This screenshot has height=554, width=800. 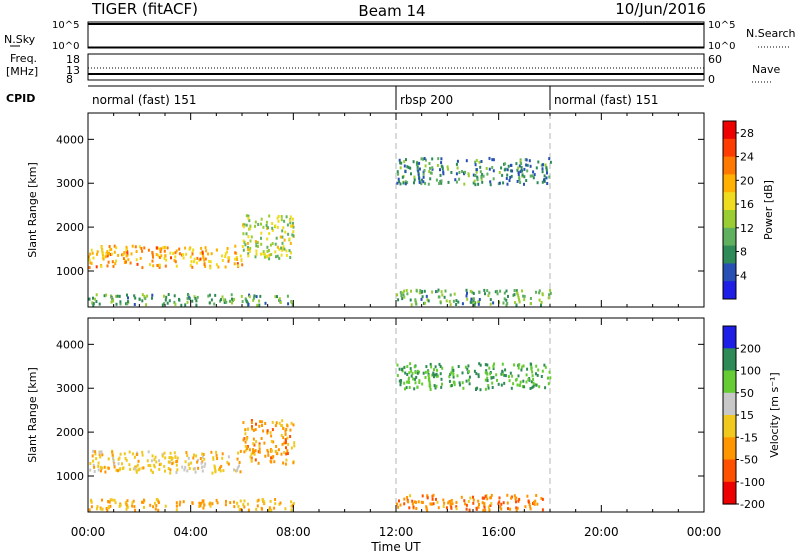 What do you see at coordinates (747, 157) in the screenshot?
I see `colorbar-tick-label: 24` at bounding box center [747, 157].